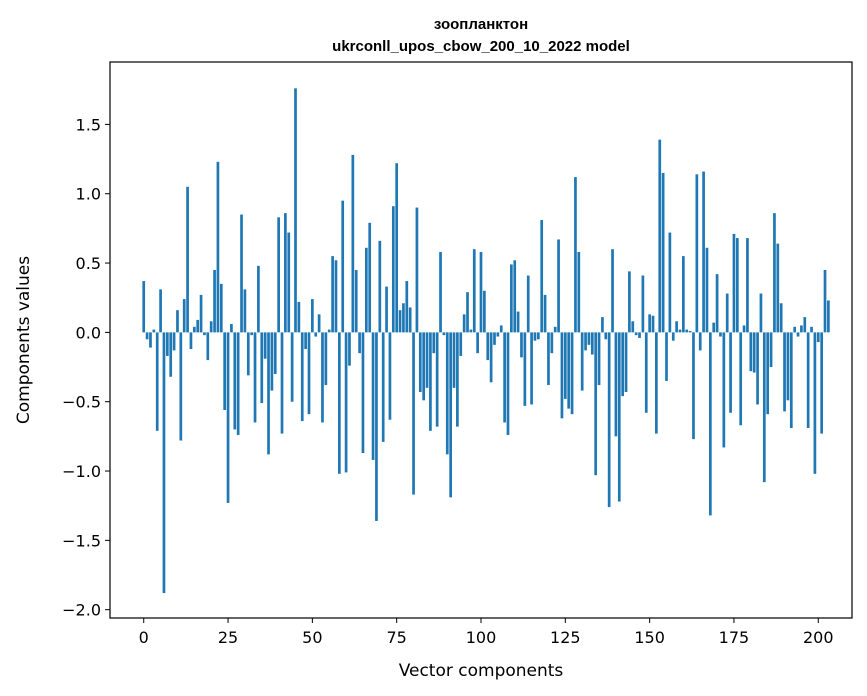 This screenshot has height=696, width=867. What do you see at coordinates (88, 332) in the screenshot?
I see `y-tick-label: 0.0` at bounding box center [88, 332].